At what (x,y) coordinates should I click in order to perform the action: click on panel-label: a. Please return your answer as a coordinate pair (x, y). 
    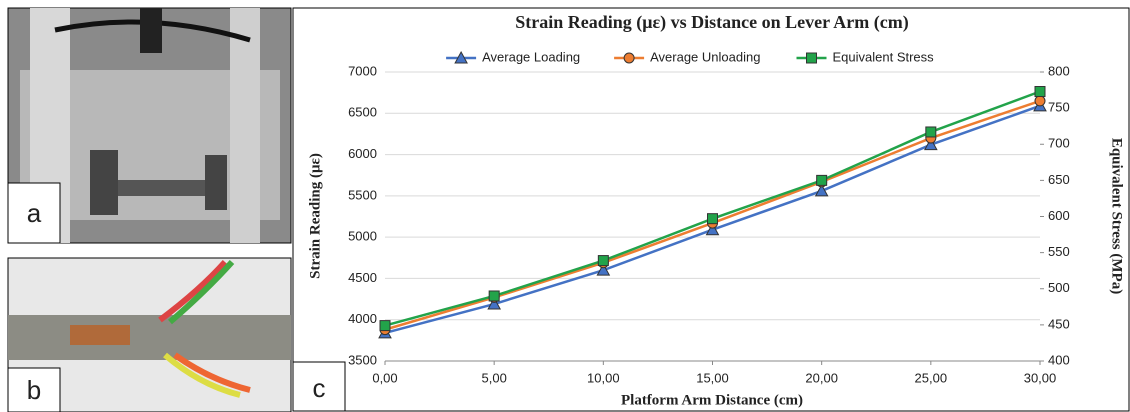
    Looking at the image, I should click on (34, 213).